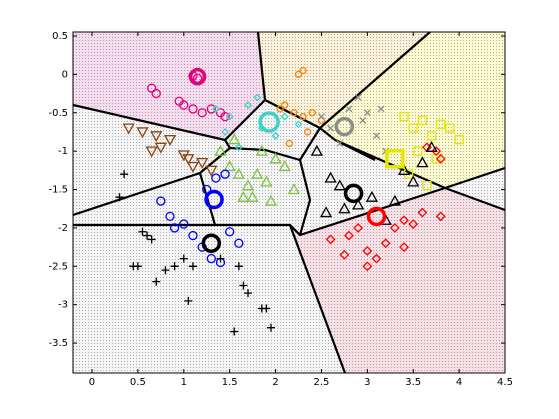  What do you see at coordinates (505, 382) in the screenshot?
I see `x-tick-label: 4.5` at bounding box center [505, 382].